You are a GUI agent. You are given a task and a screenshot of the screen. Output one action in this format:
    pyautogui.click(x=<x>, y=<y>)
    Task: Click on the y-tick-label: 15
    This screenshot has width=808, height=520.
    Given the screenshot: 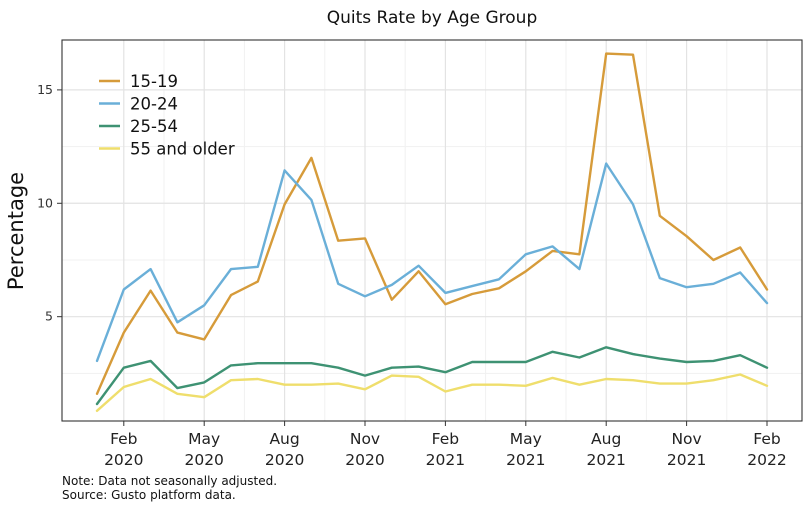 What is the action you would take?
    pyautogui.click(x=45, y=89)
    